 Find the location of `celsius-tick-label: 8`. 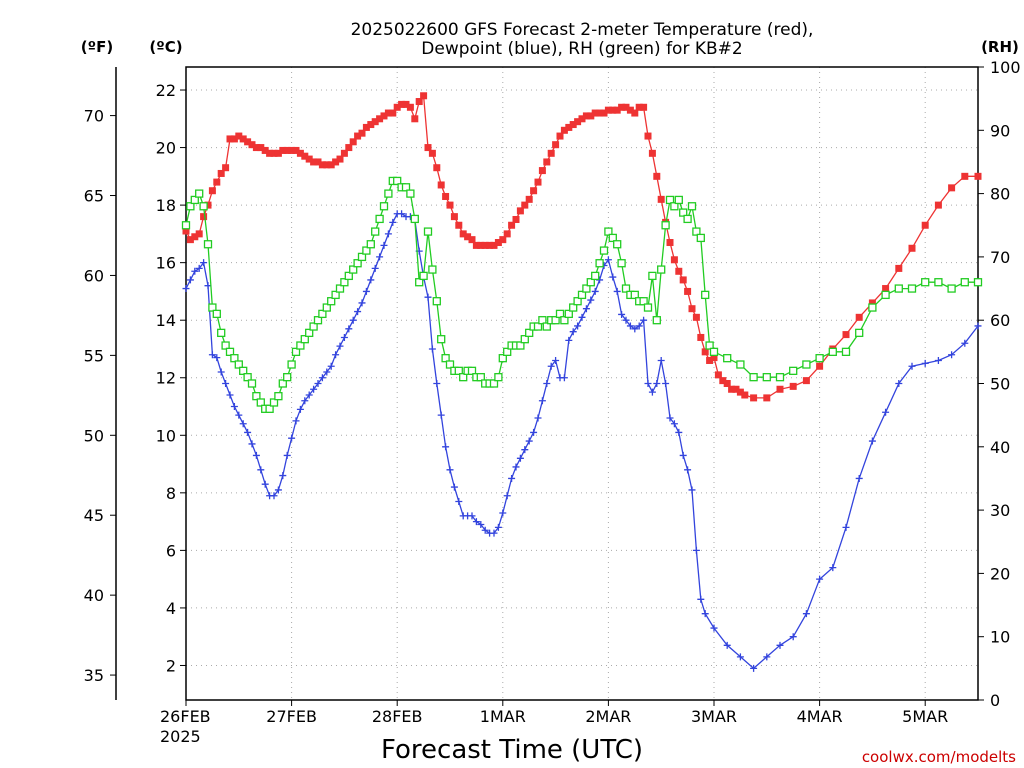

celsius-tick-label: 8 is located at coordinates (171, 493).